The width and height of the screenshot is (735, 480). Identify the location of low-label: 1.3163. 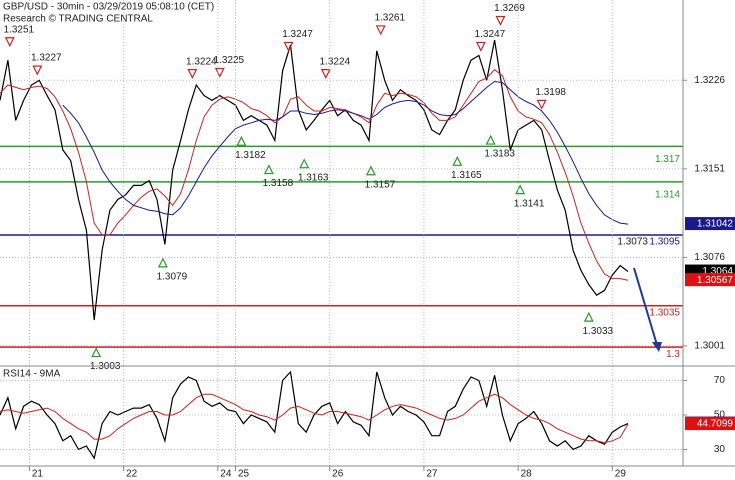
(313, 177).